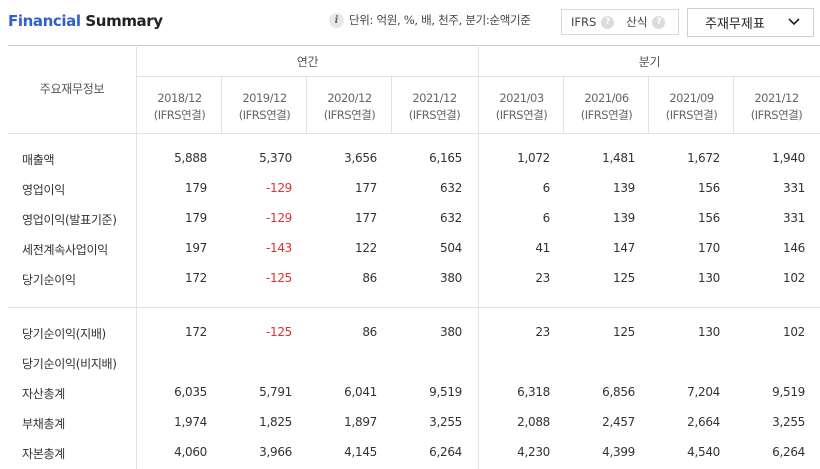 The image size is (820, 469). Describe the element at coordinates (275, 422) in the screenshot. I see `value-cell: 1,825` at that location.